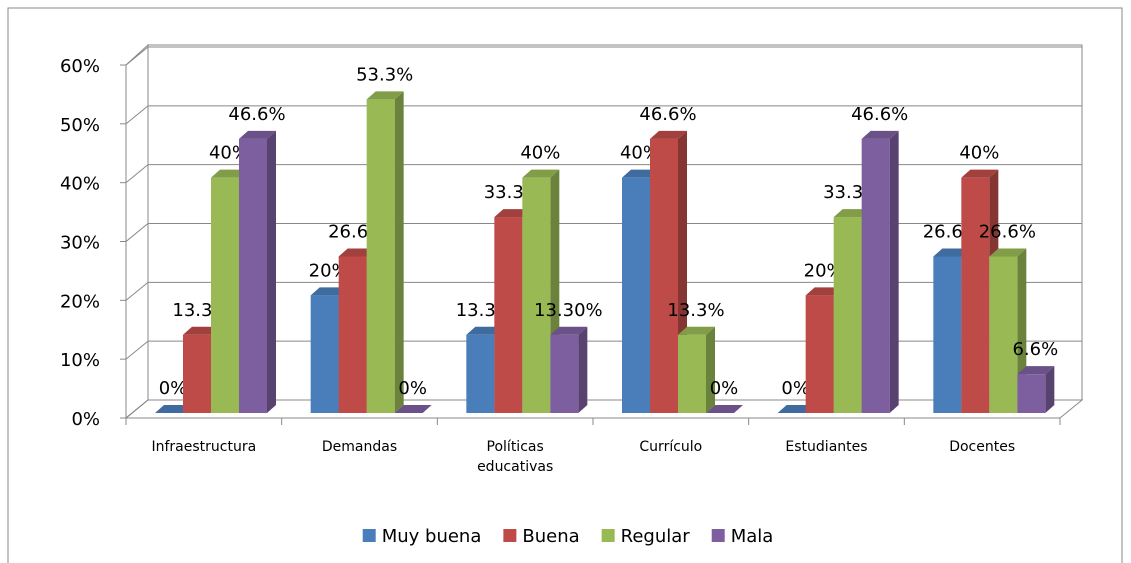 The width and height of the screenshot is (1131, 563). Describe the element at coordinates (826, 447) in the screenshot. I see `x-tick-label: Estudiantes` at that location.